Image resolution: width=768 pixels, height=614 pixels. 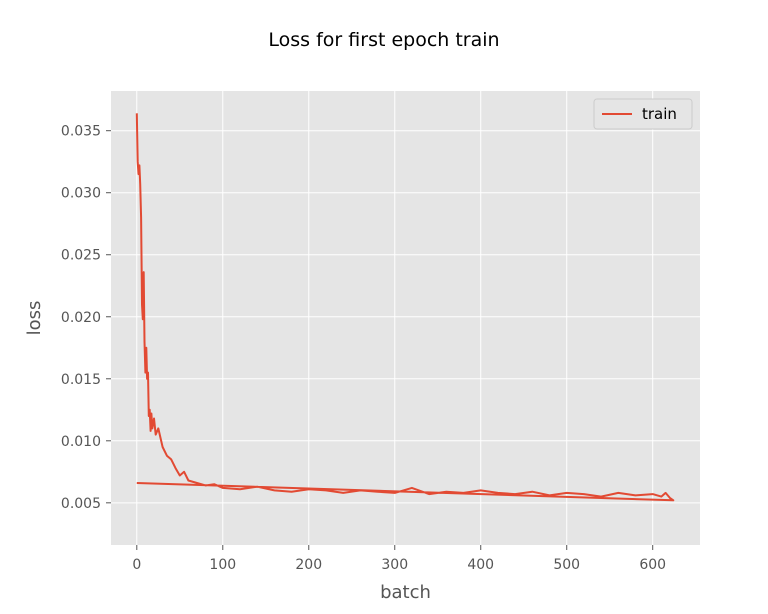 What do you see at coordinates (81, 318) in the screenshot?
I see `y-tick-label: 0.020` at bounding box center [81, 318].